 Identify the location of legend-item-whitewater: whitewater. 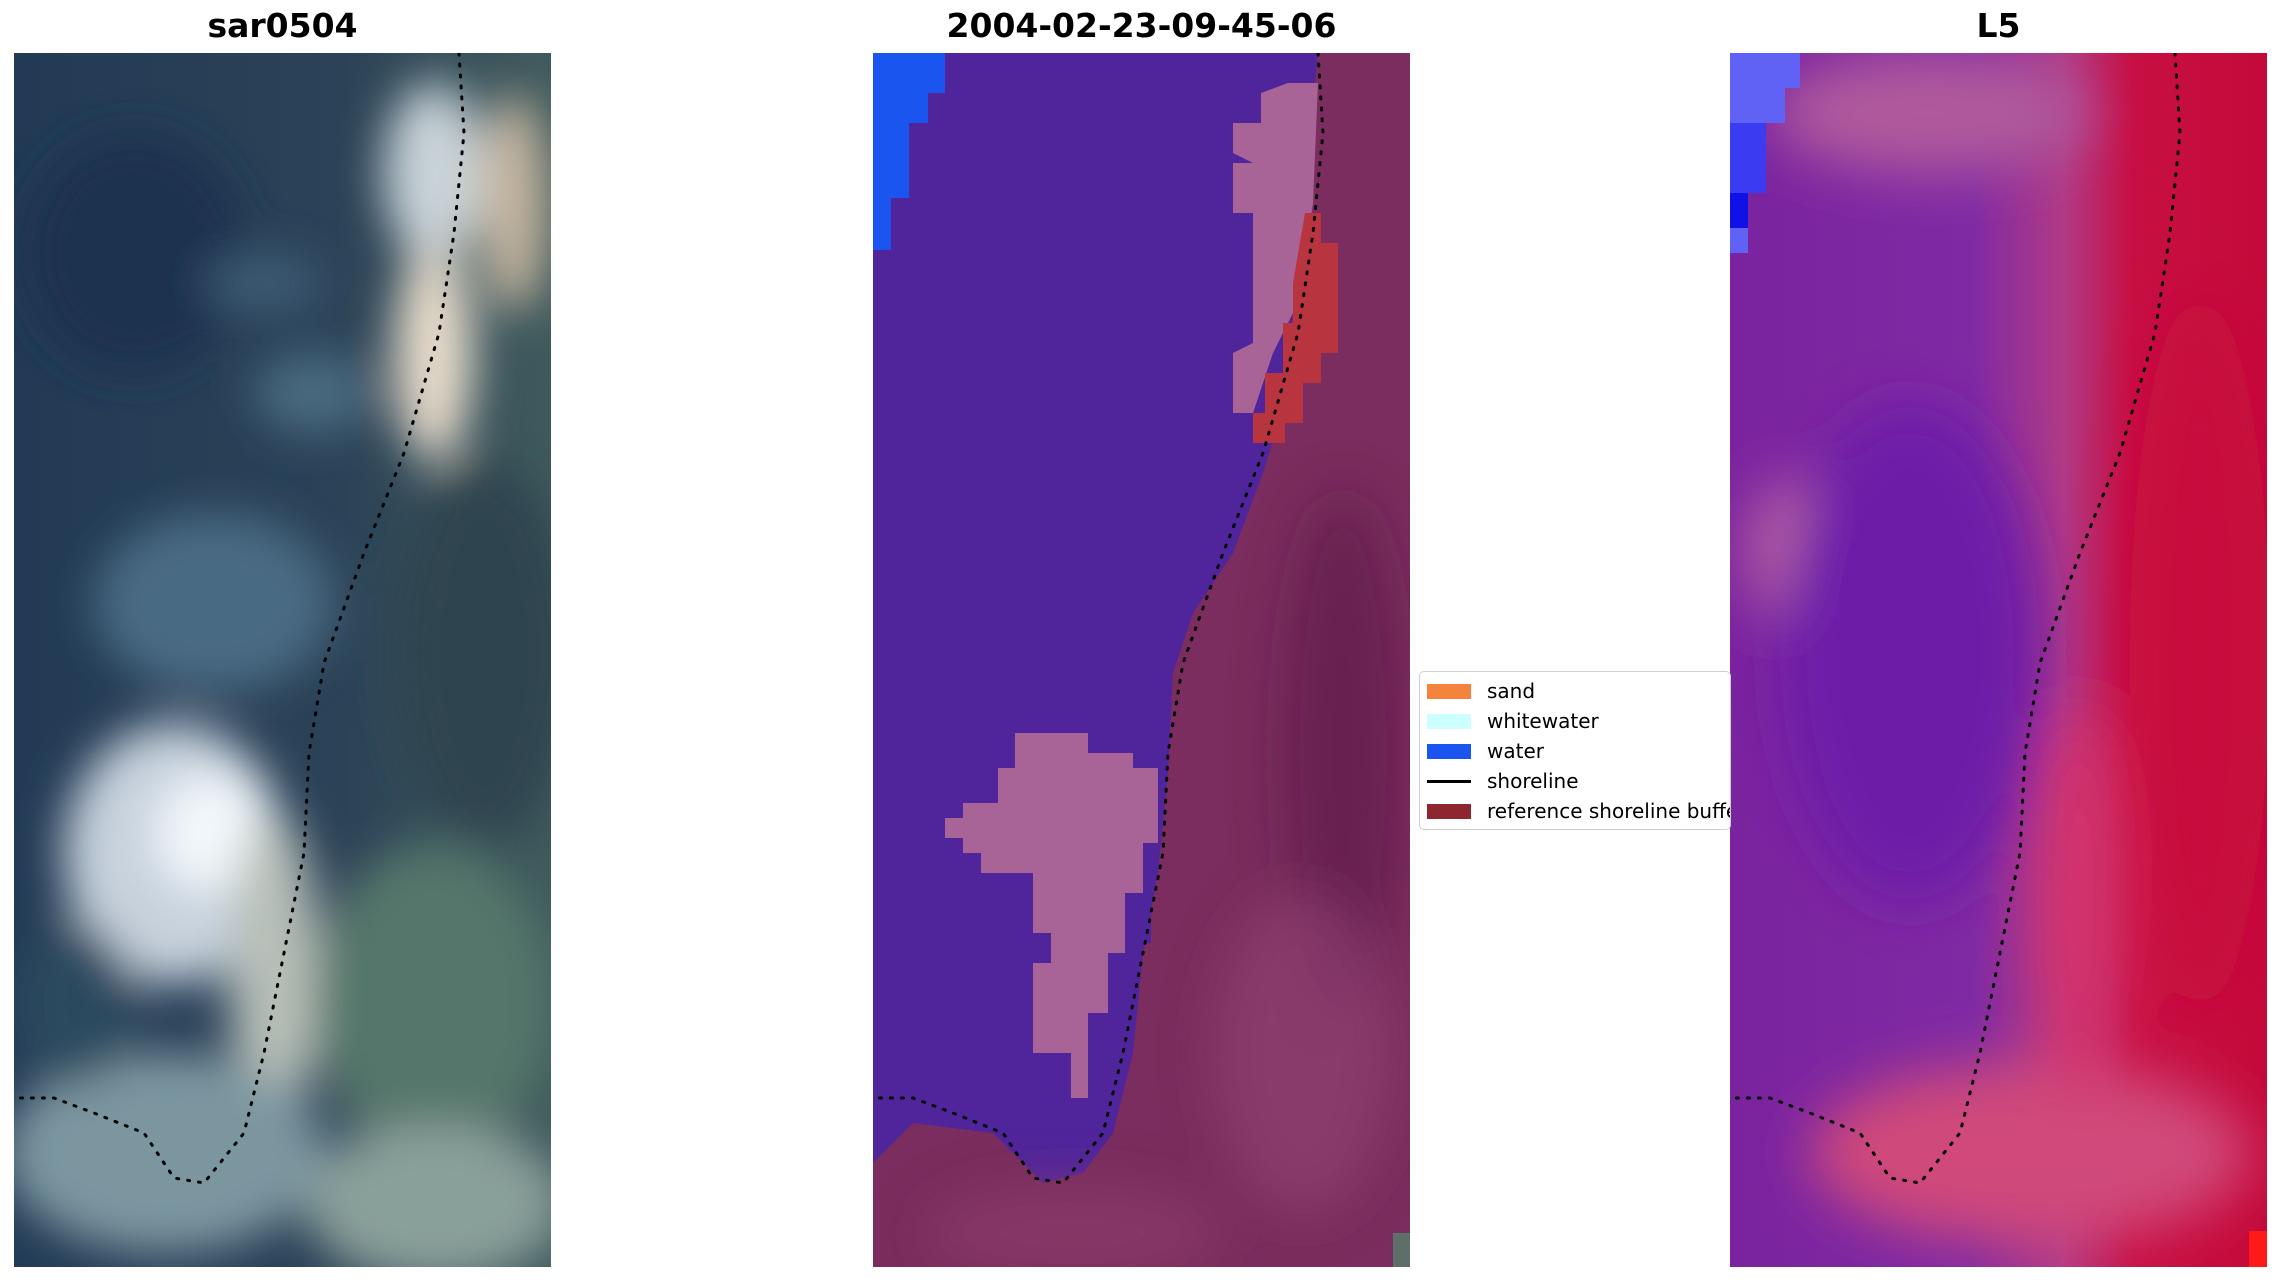
(1513, 721).